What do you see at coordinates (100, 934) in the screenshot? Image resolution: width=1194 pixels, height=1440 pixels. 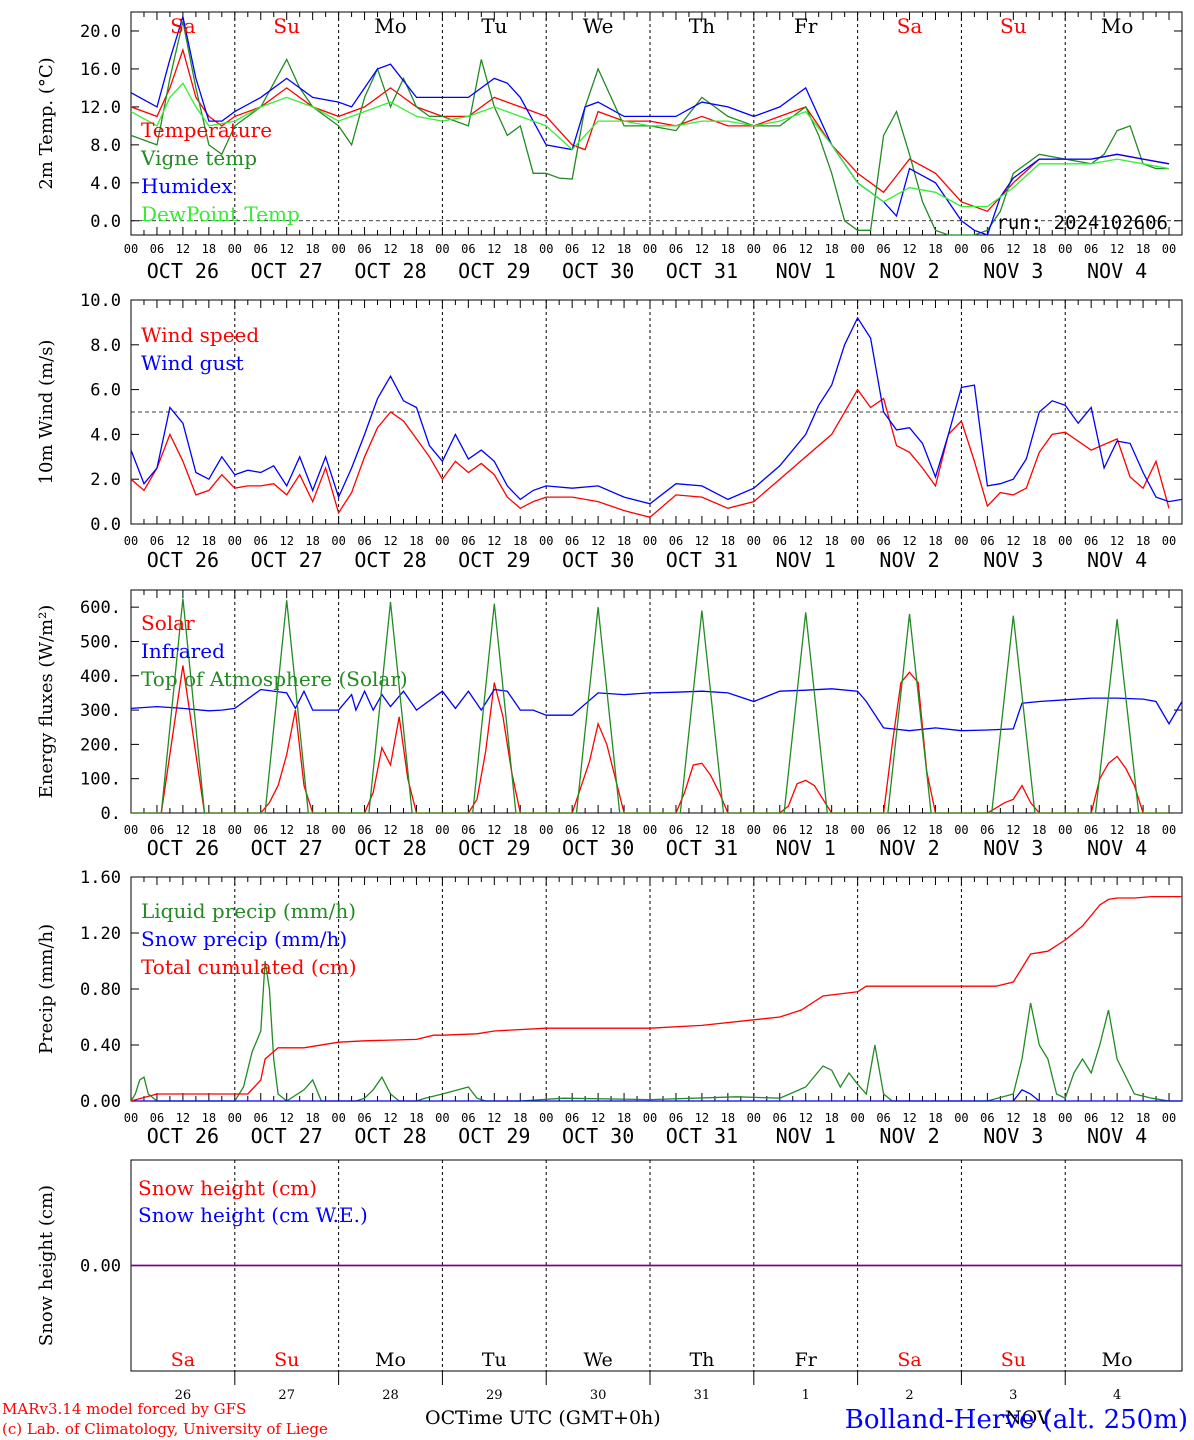 I see `y-tick-label: 1.20` at bounding box center [100, 934].